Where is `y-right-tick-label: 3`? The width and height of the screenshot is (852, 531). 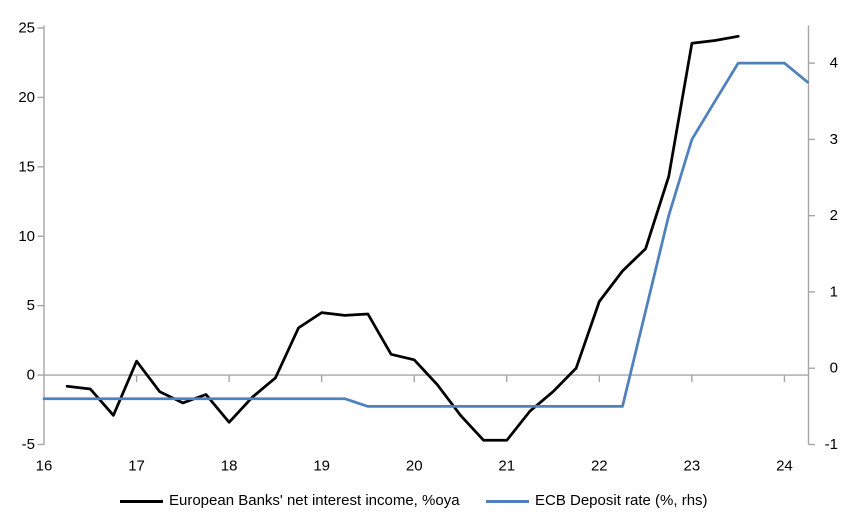 y-right-tick-label: 3 is located at coordinates (834, 139).